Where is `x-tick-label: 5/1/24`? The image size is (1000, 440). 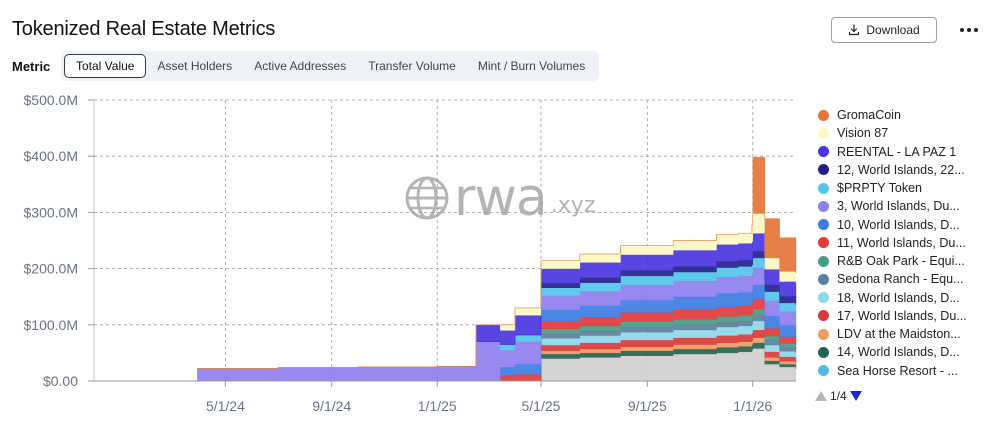 x-tick-label: 5/1/24 is located at coordinates (225, 406).